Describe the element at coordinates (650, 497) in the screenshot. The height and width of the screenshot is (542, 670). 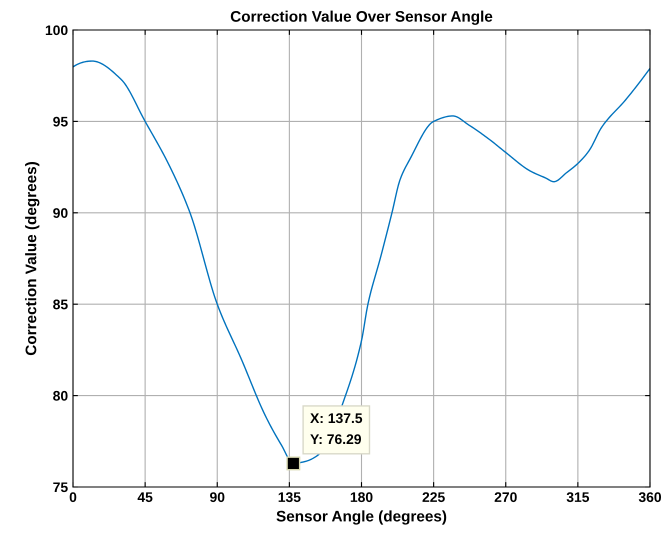
I see `x-tick-label: 360` at that location.